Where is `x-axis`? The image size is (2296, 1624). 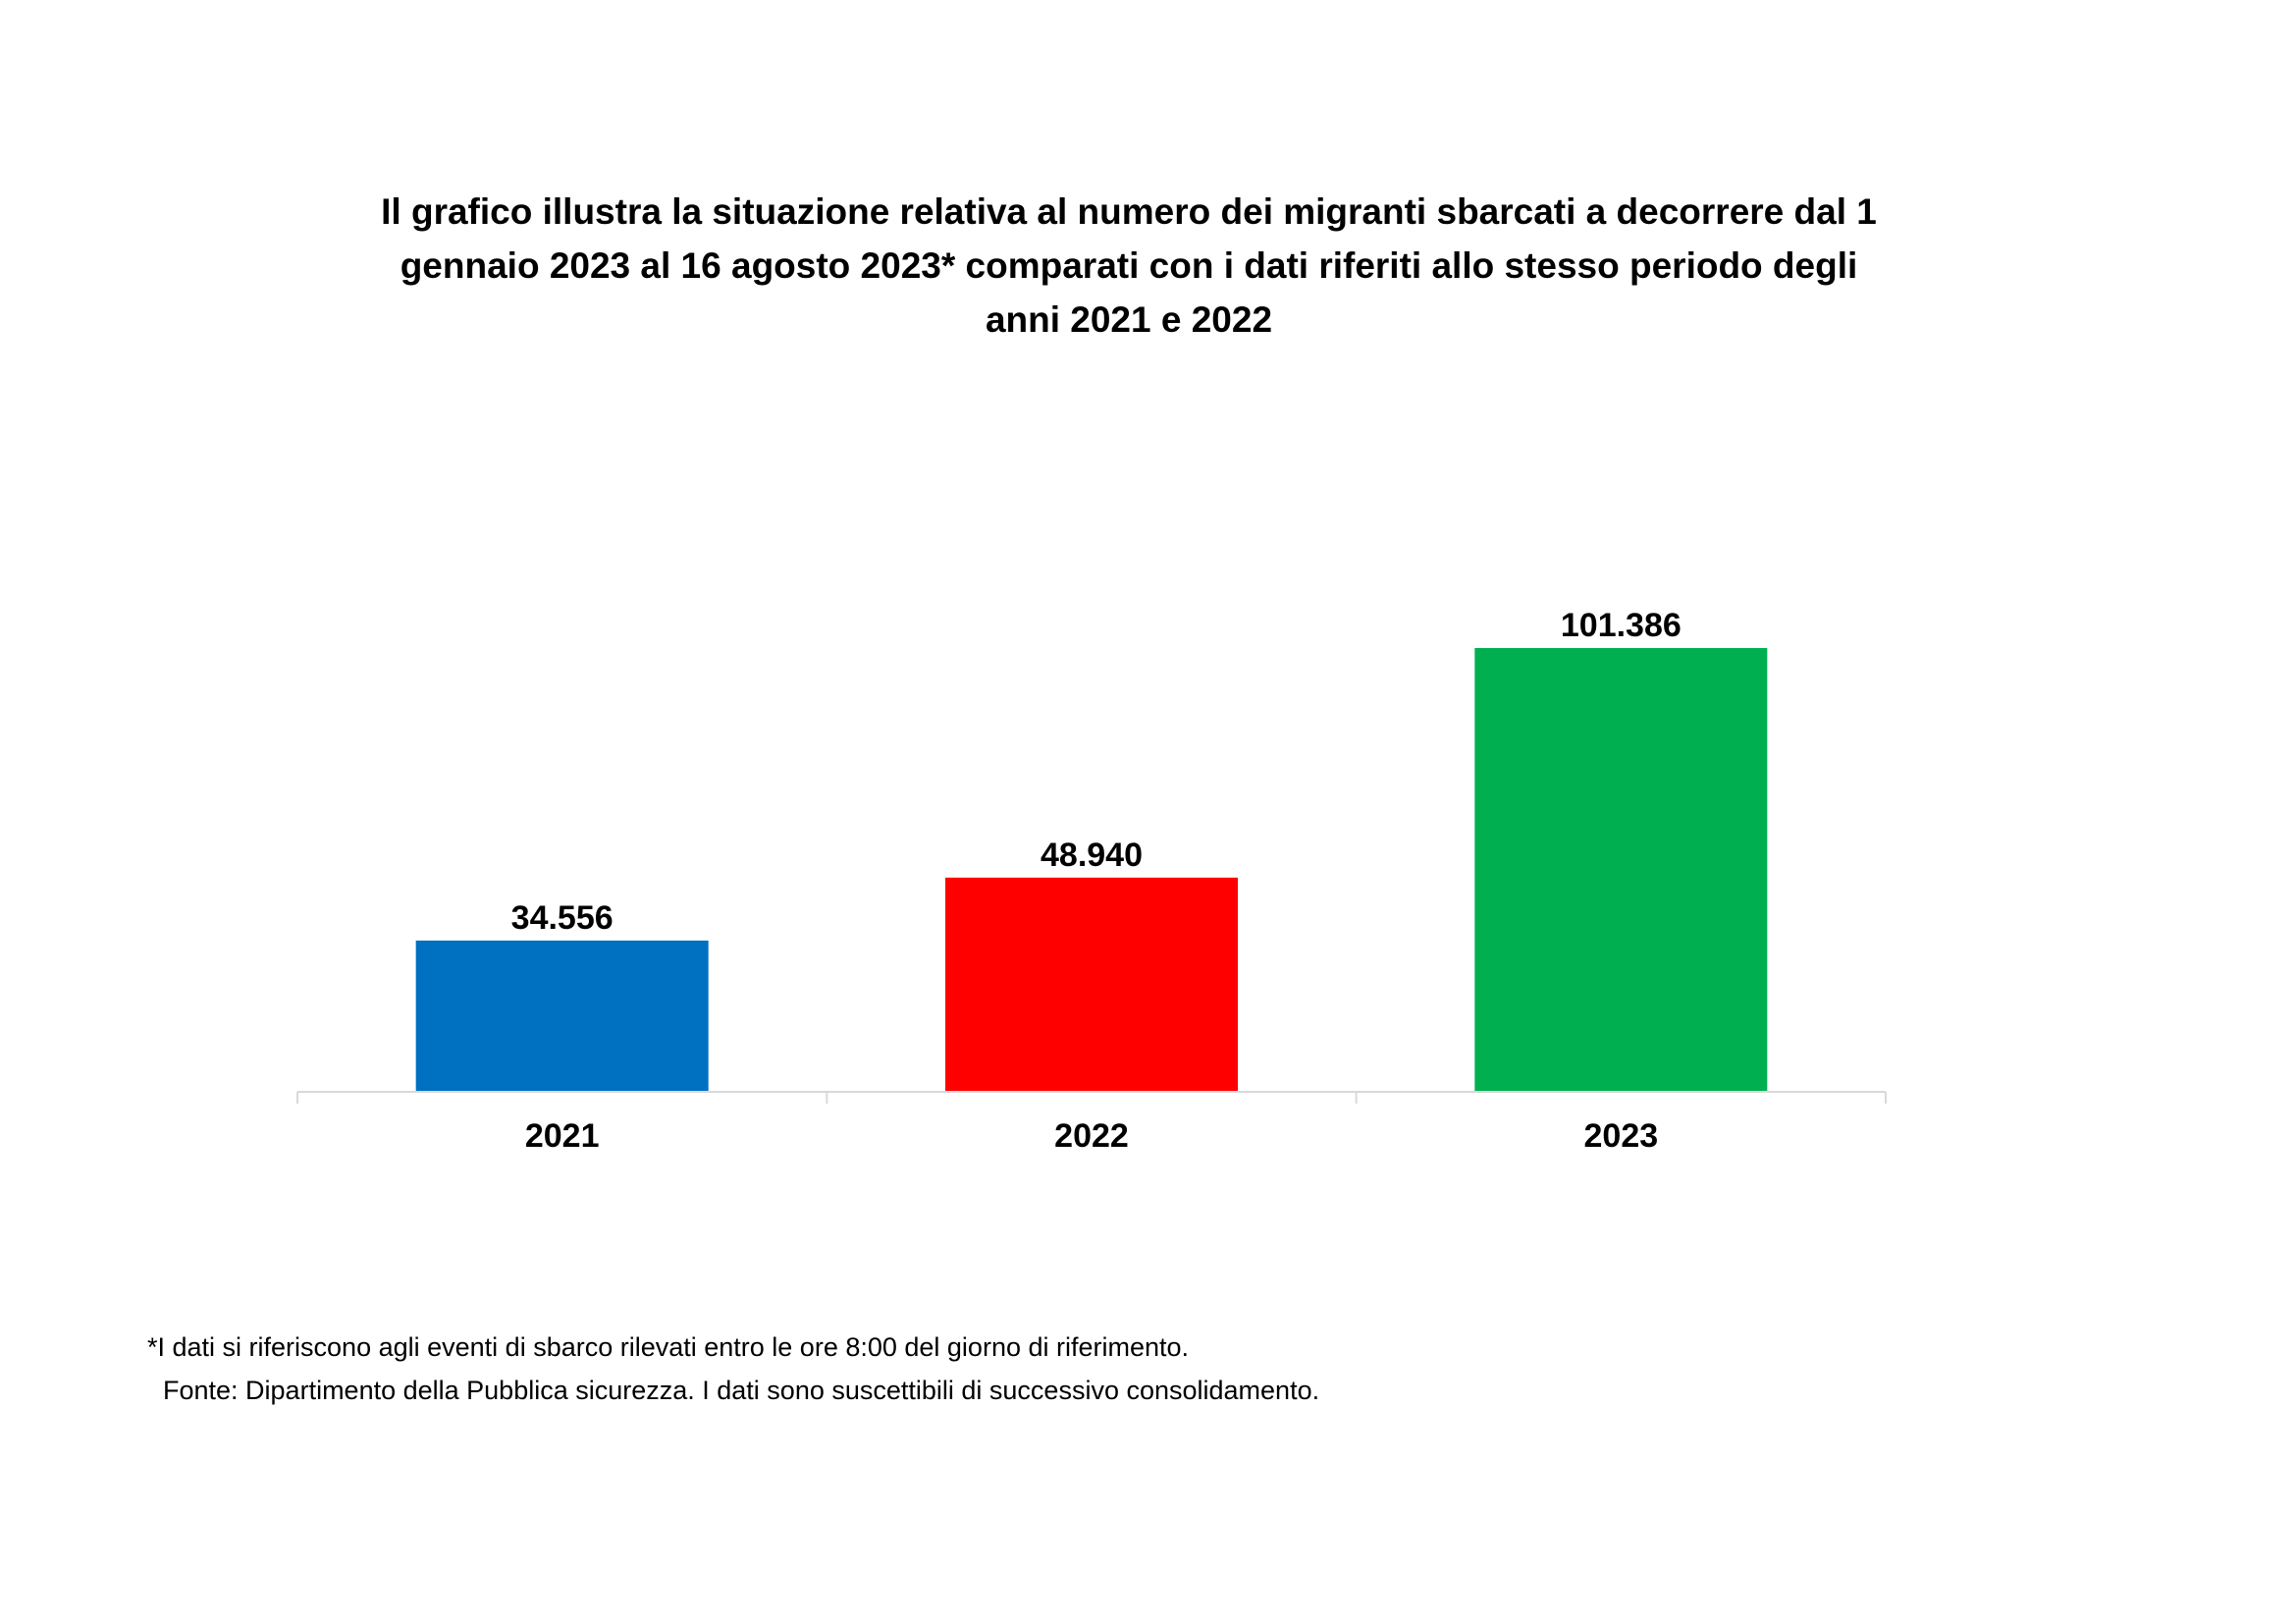 x-axis is located at coordinates (1091, 1097).